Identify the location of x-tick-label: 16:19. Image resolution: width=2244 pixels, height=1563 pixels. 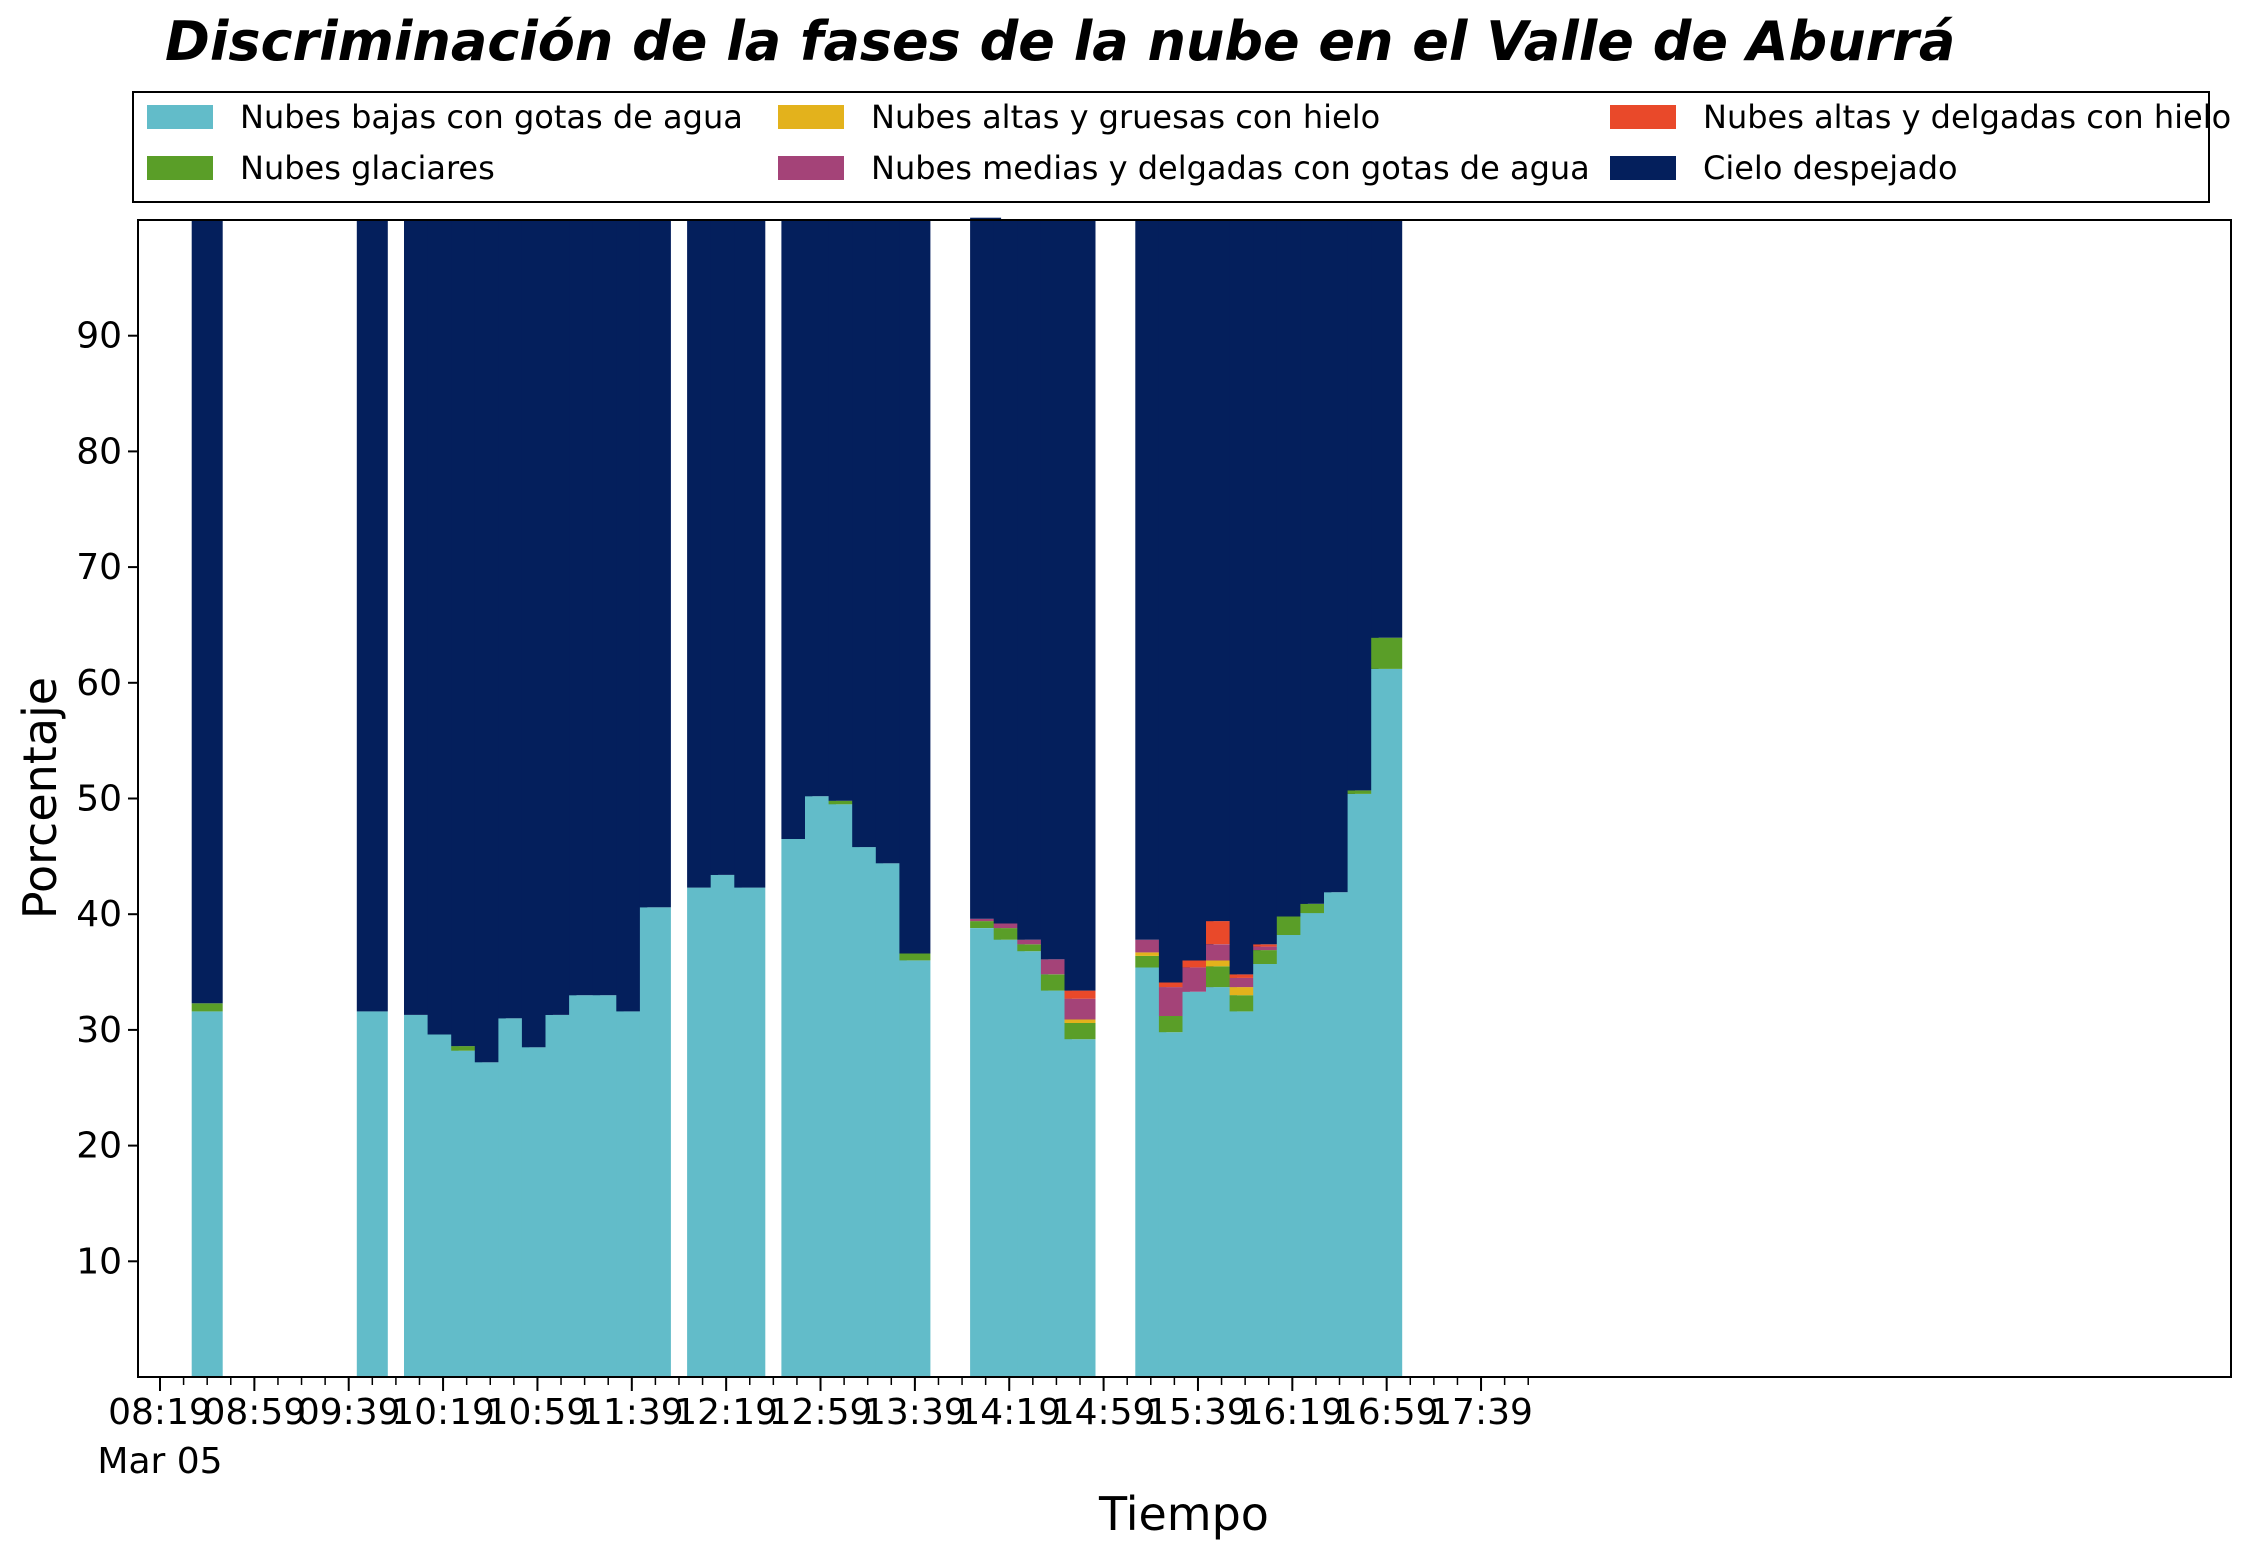
(1292, 1412).